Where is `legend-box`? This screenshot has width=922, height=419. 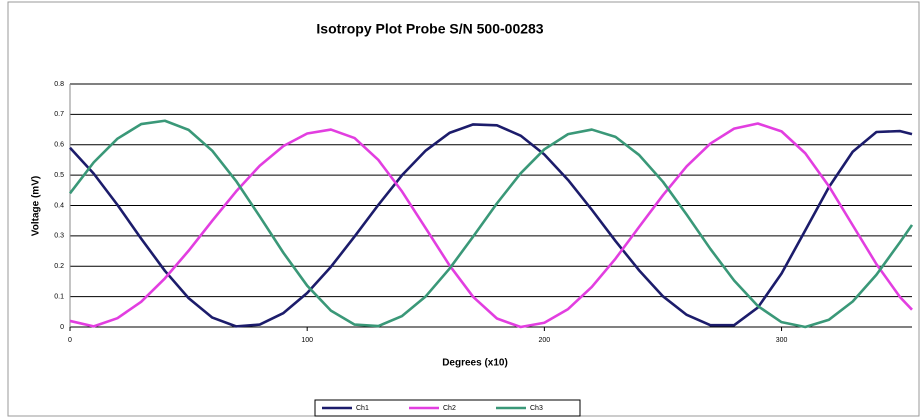
legend-box is located at coordinates (447, 408).